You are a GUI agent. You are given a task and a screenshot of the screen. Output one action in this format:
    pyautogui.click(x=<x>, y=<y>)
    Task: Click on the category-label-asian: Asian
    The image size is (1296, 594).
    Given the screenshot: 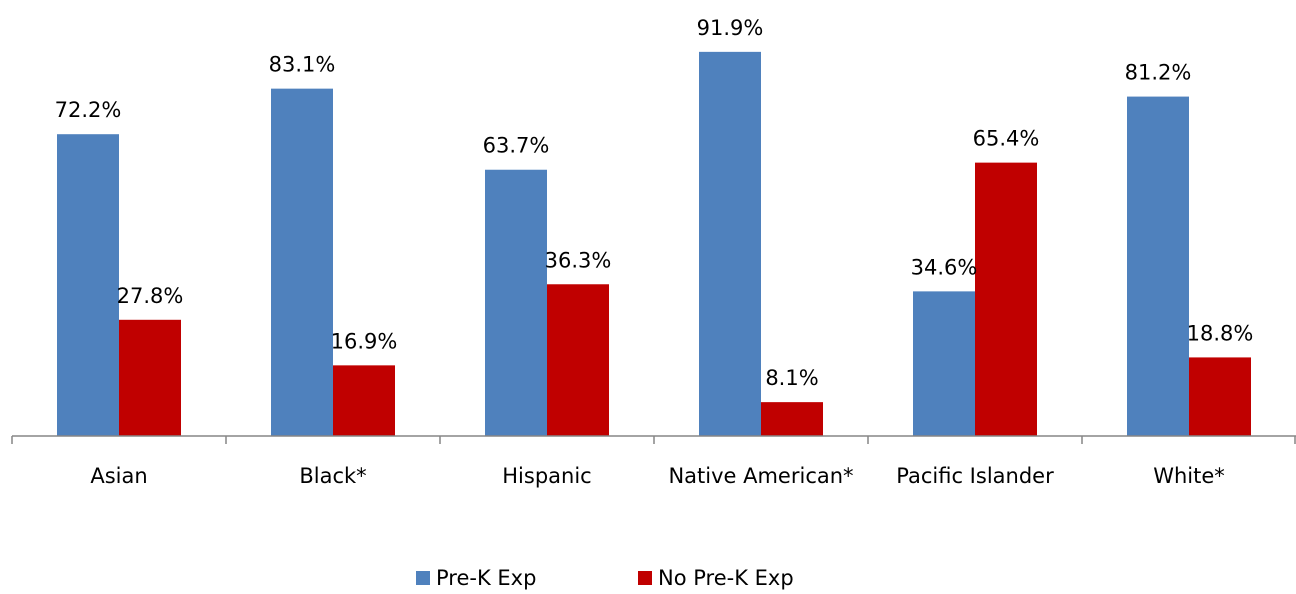 What is the action you would take?
    pyautogui.click(x=118, y=476)
    